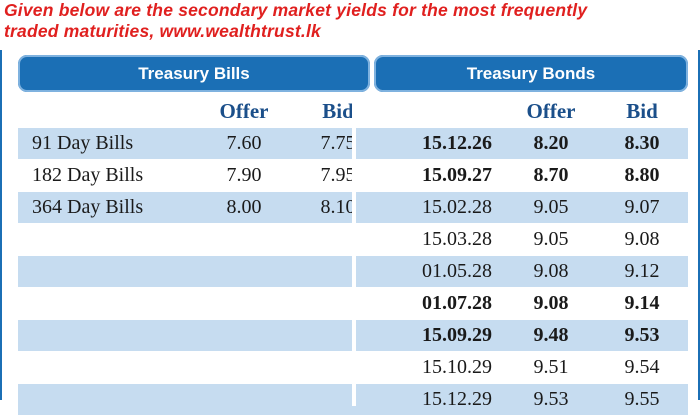  What do you see at coordinates (457, 143) in the screenshot?
I see `bond-maturity: 15.12.26` at bounding box center [457, 143].